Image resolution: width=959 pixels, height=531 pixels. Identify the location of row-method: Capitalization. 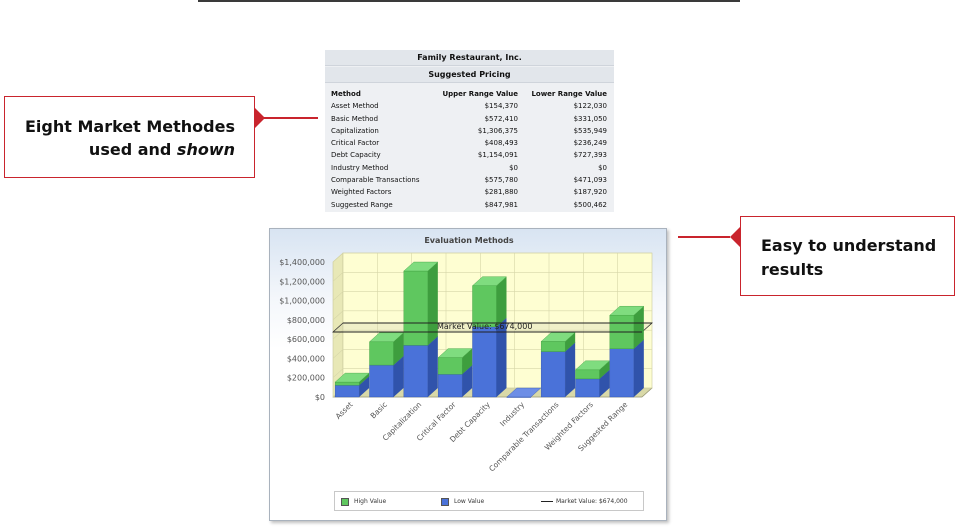
(355, 130).